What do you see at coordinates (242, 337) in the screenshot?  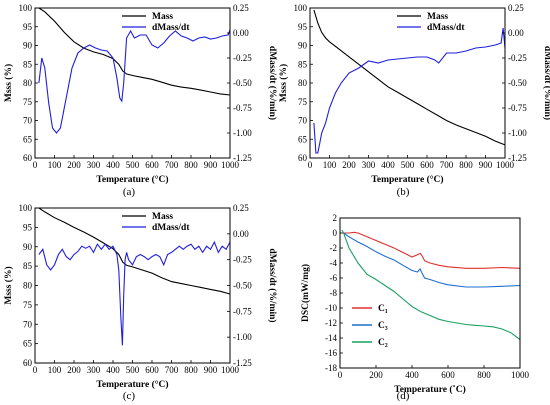 I see `y2-tick-label: -1.00` at bounding box center [242, 337].